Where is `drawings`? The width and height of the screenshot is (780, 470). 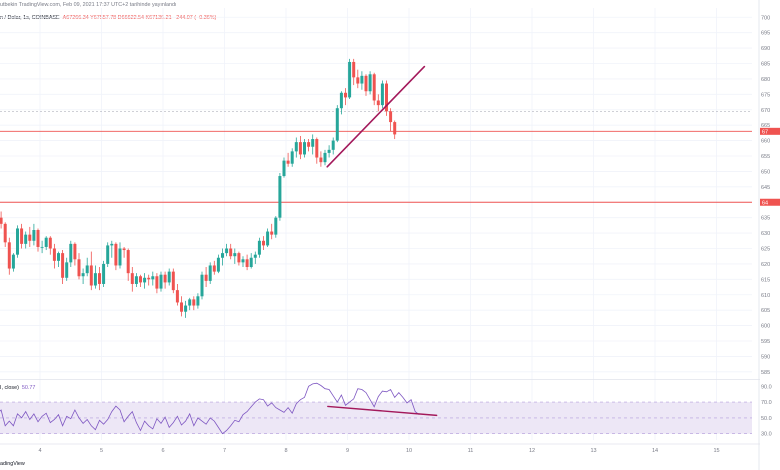
drawings is located at coordinates (382, 241).